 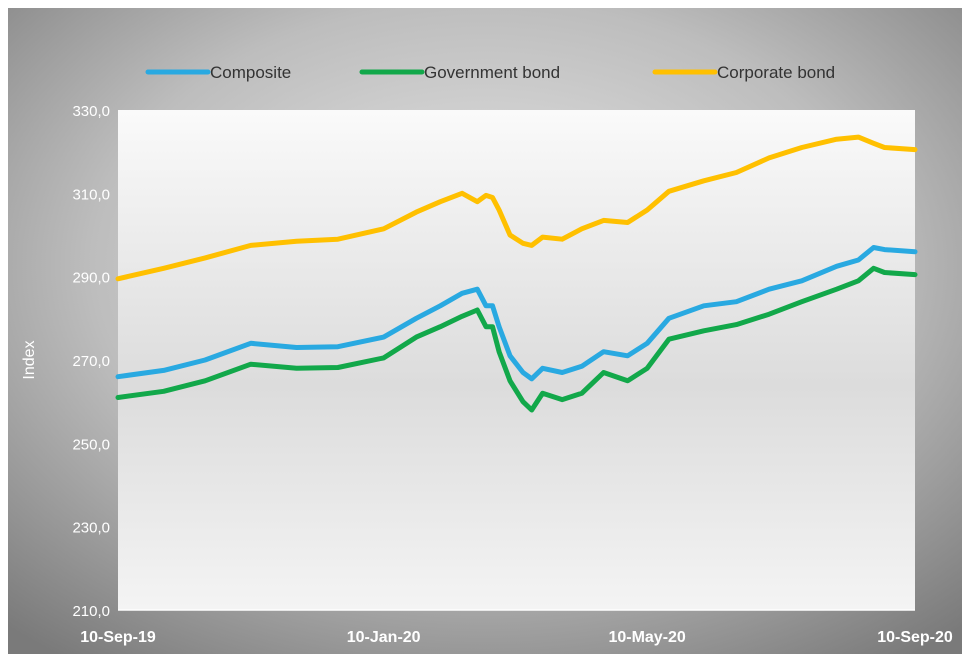 What do you see at coordinates (250, 72) in the screenshot?
I see `legend-label: Composite` at bounding box center [250, 72].